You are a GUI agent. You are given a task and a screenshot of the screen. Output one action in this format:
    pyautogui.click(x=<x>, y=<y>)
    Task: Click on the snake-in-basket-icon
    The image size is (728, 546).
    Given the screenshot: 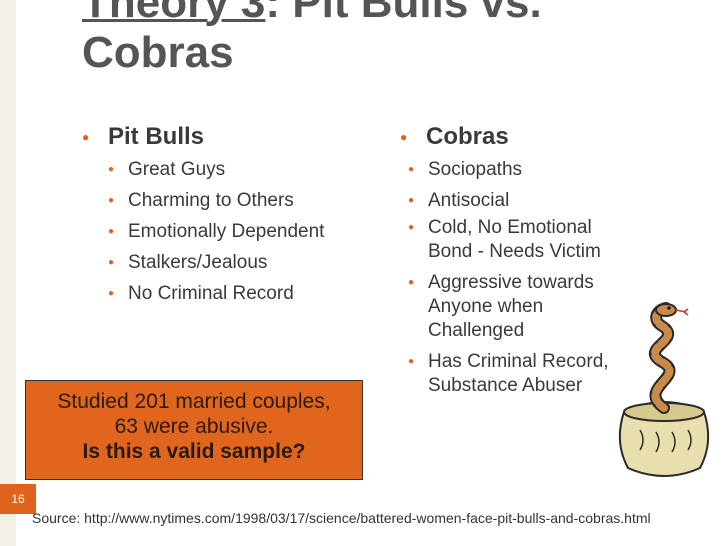 What is the action you would take?
    pyautogui.click(x=664, y=389)
    